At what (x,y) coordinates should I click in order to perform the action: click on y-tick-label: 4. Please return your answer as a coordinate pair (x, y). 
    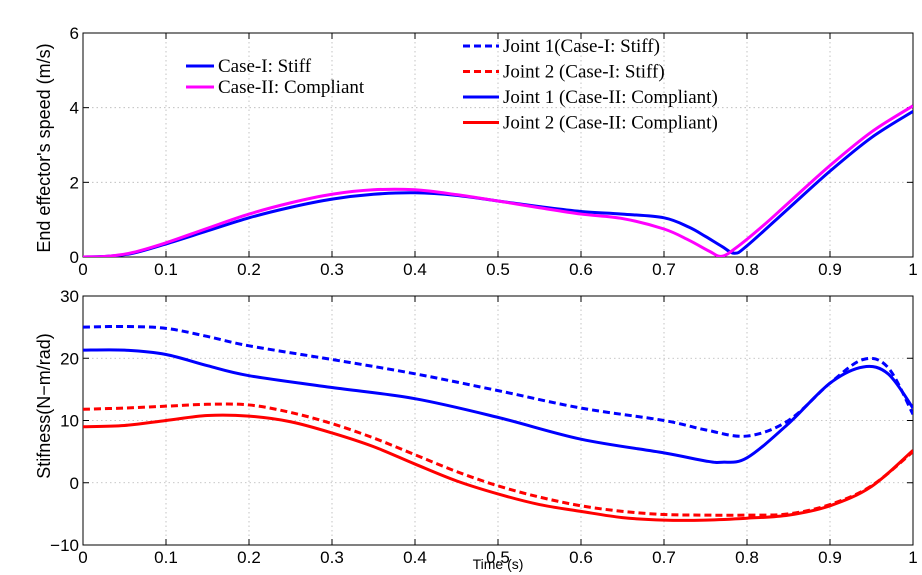
    Looking at the image, I should click on (74, 108).